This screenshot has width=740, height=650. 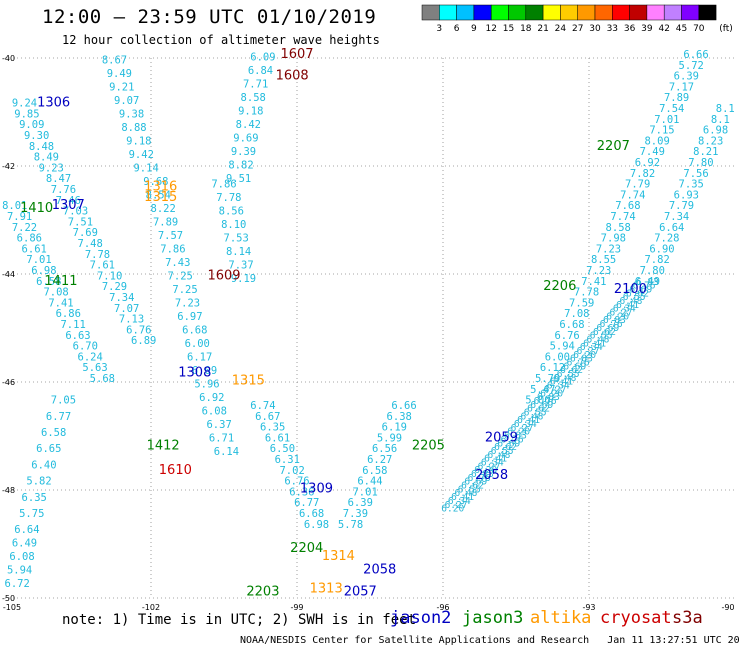 What do you see at coordinates (260, 71) in the screenshot?
I see `swh-value: 6.84` at bounding box center [260, 71].